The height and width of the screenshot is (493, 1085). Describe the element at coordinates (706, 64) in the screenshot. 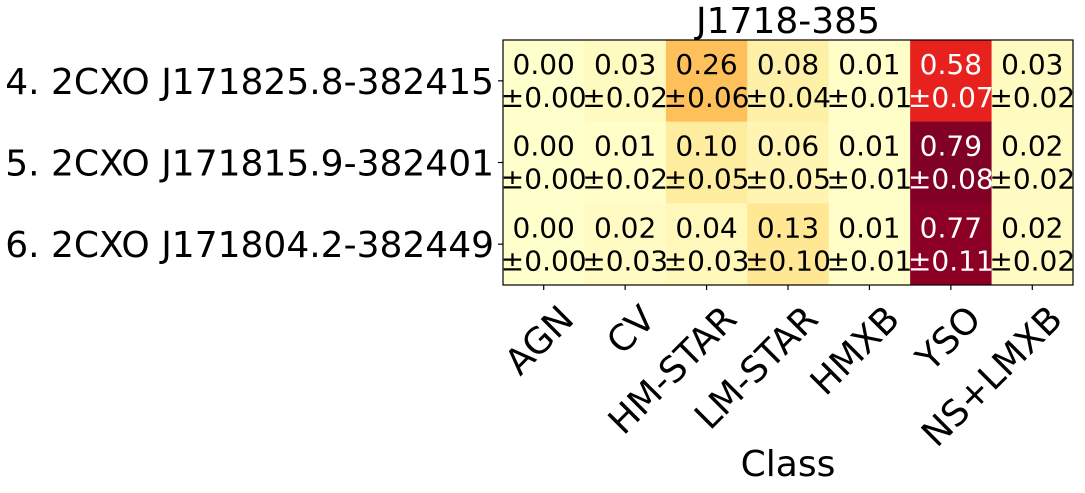

I see `cell-value-label: 0.26` at that location.